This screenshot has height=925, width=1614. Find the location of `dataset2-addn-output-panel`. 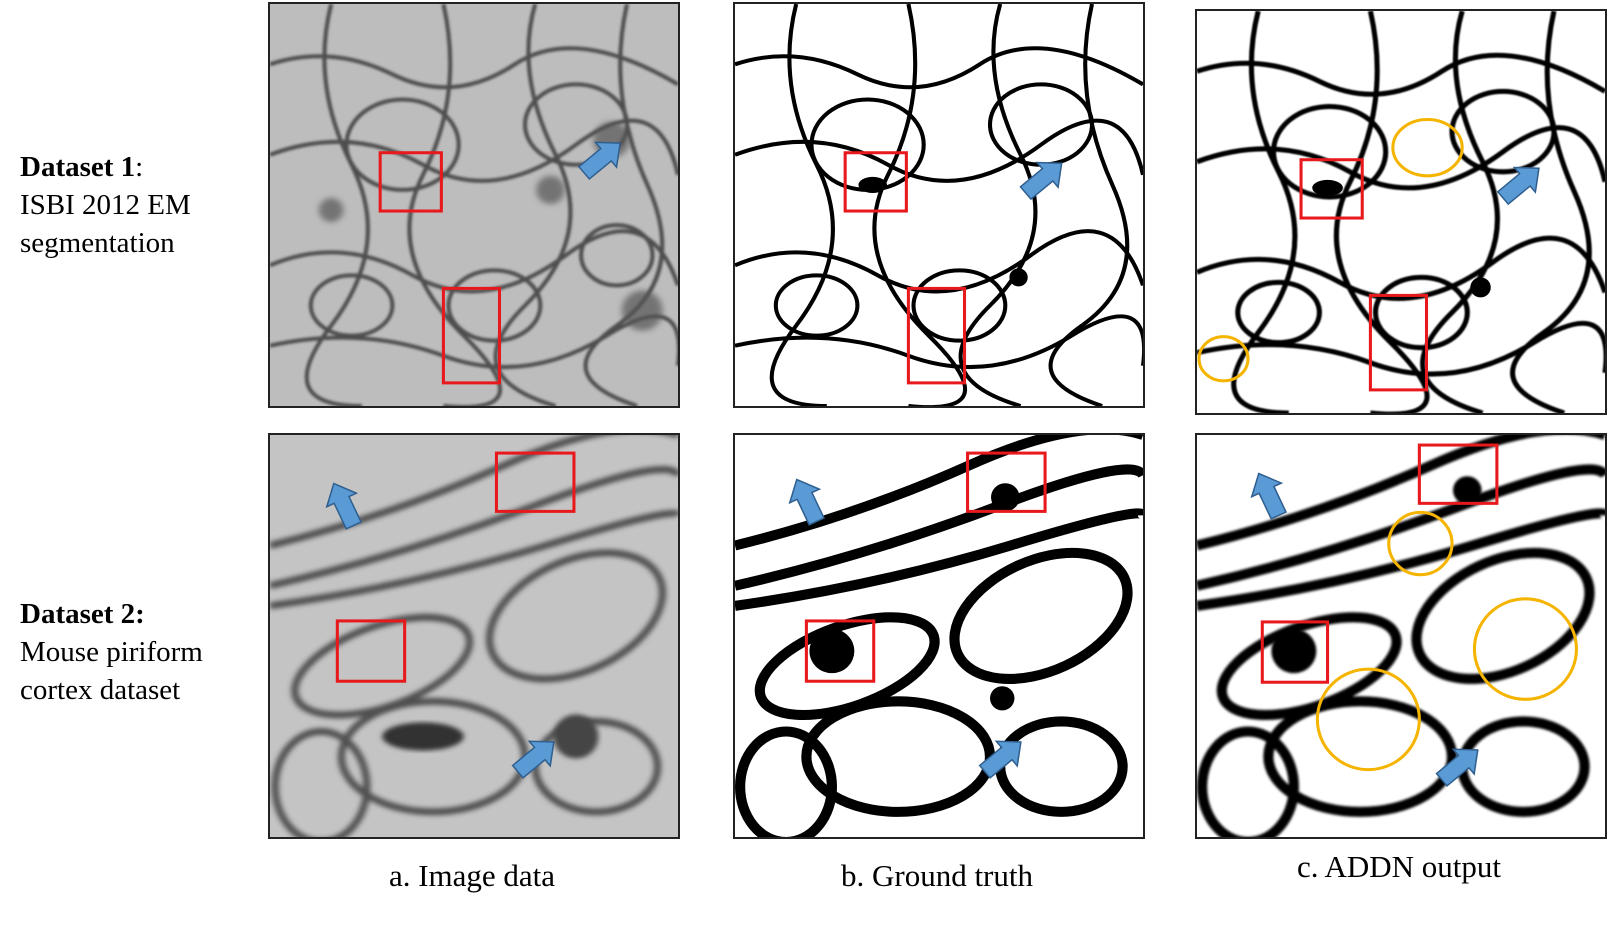

dataset2-addn-output-panel is located at coordinates (1401, 636).